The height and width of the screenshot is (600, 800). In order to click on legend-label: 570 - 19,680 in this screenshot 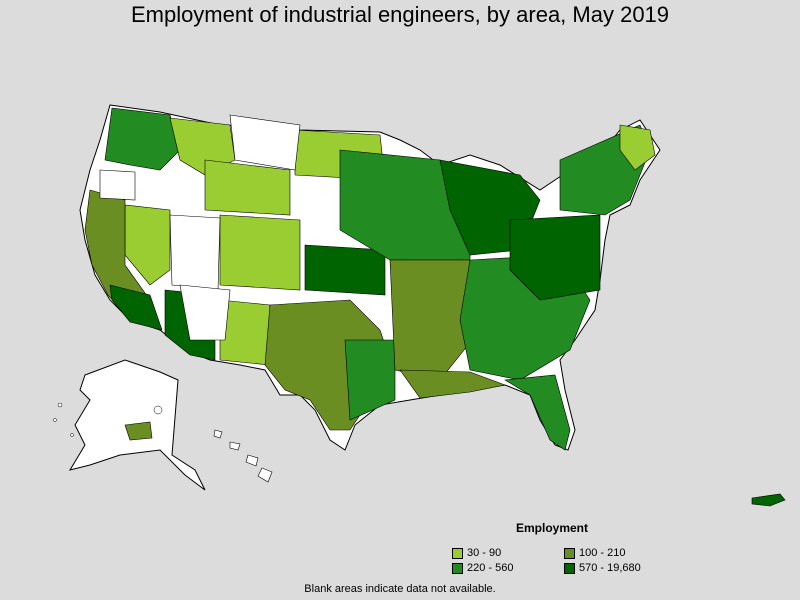, I will do `click(610, 568)`.